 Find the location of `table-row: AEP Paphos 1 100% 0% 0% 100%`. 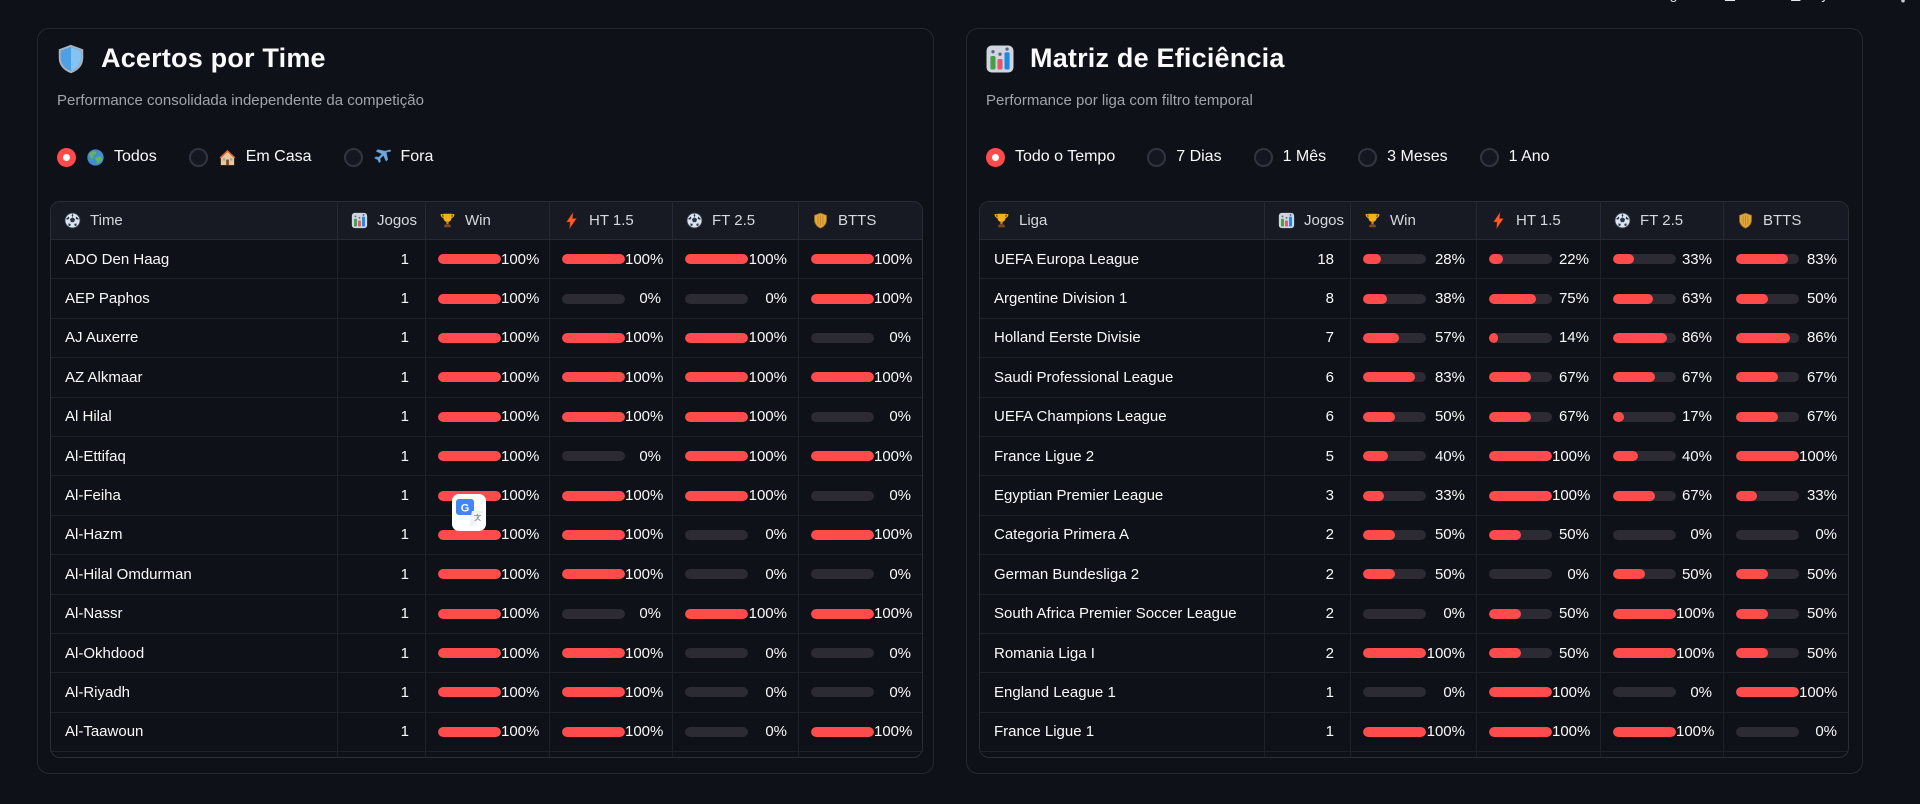

table-row: AEP Paphos 1 100% 0% 0% 100% is located at coordinates (486, 299).